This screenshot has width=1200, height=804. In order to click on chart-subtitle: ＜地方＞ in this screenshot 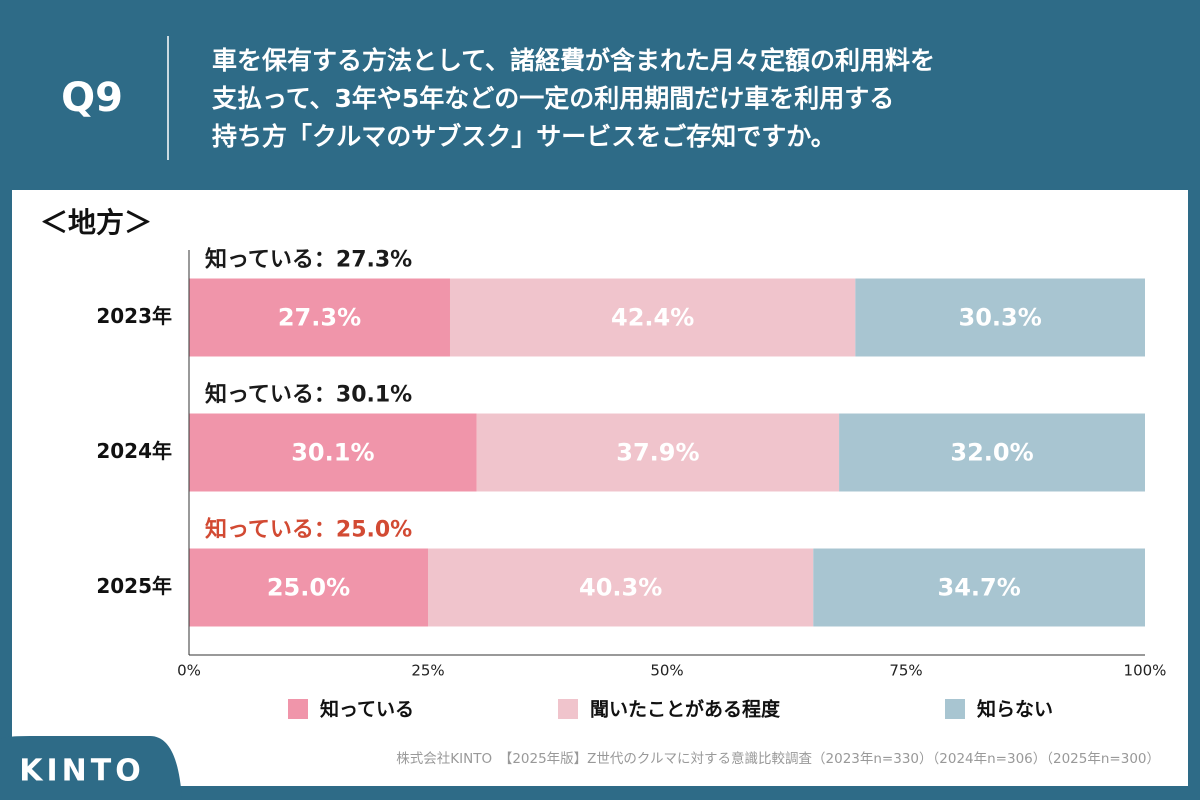, I will do `click(96, 222)`.